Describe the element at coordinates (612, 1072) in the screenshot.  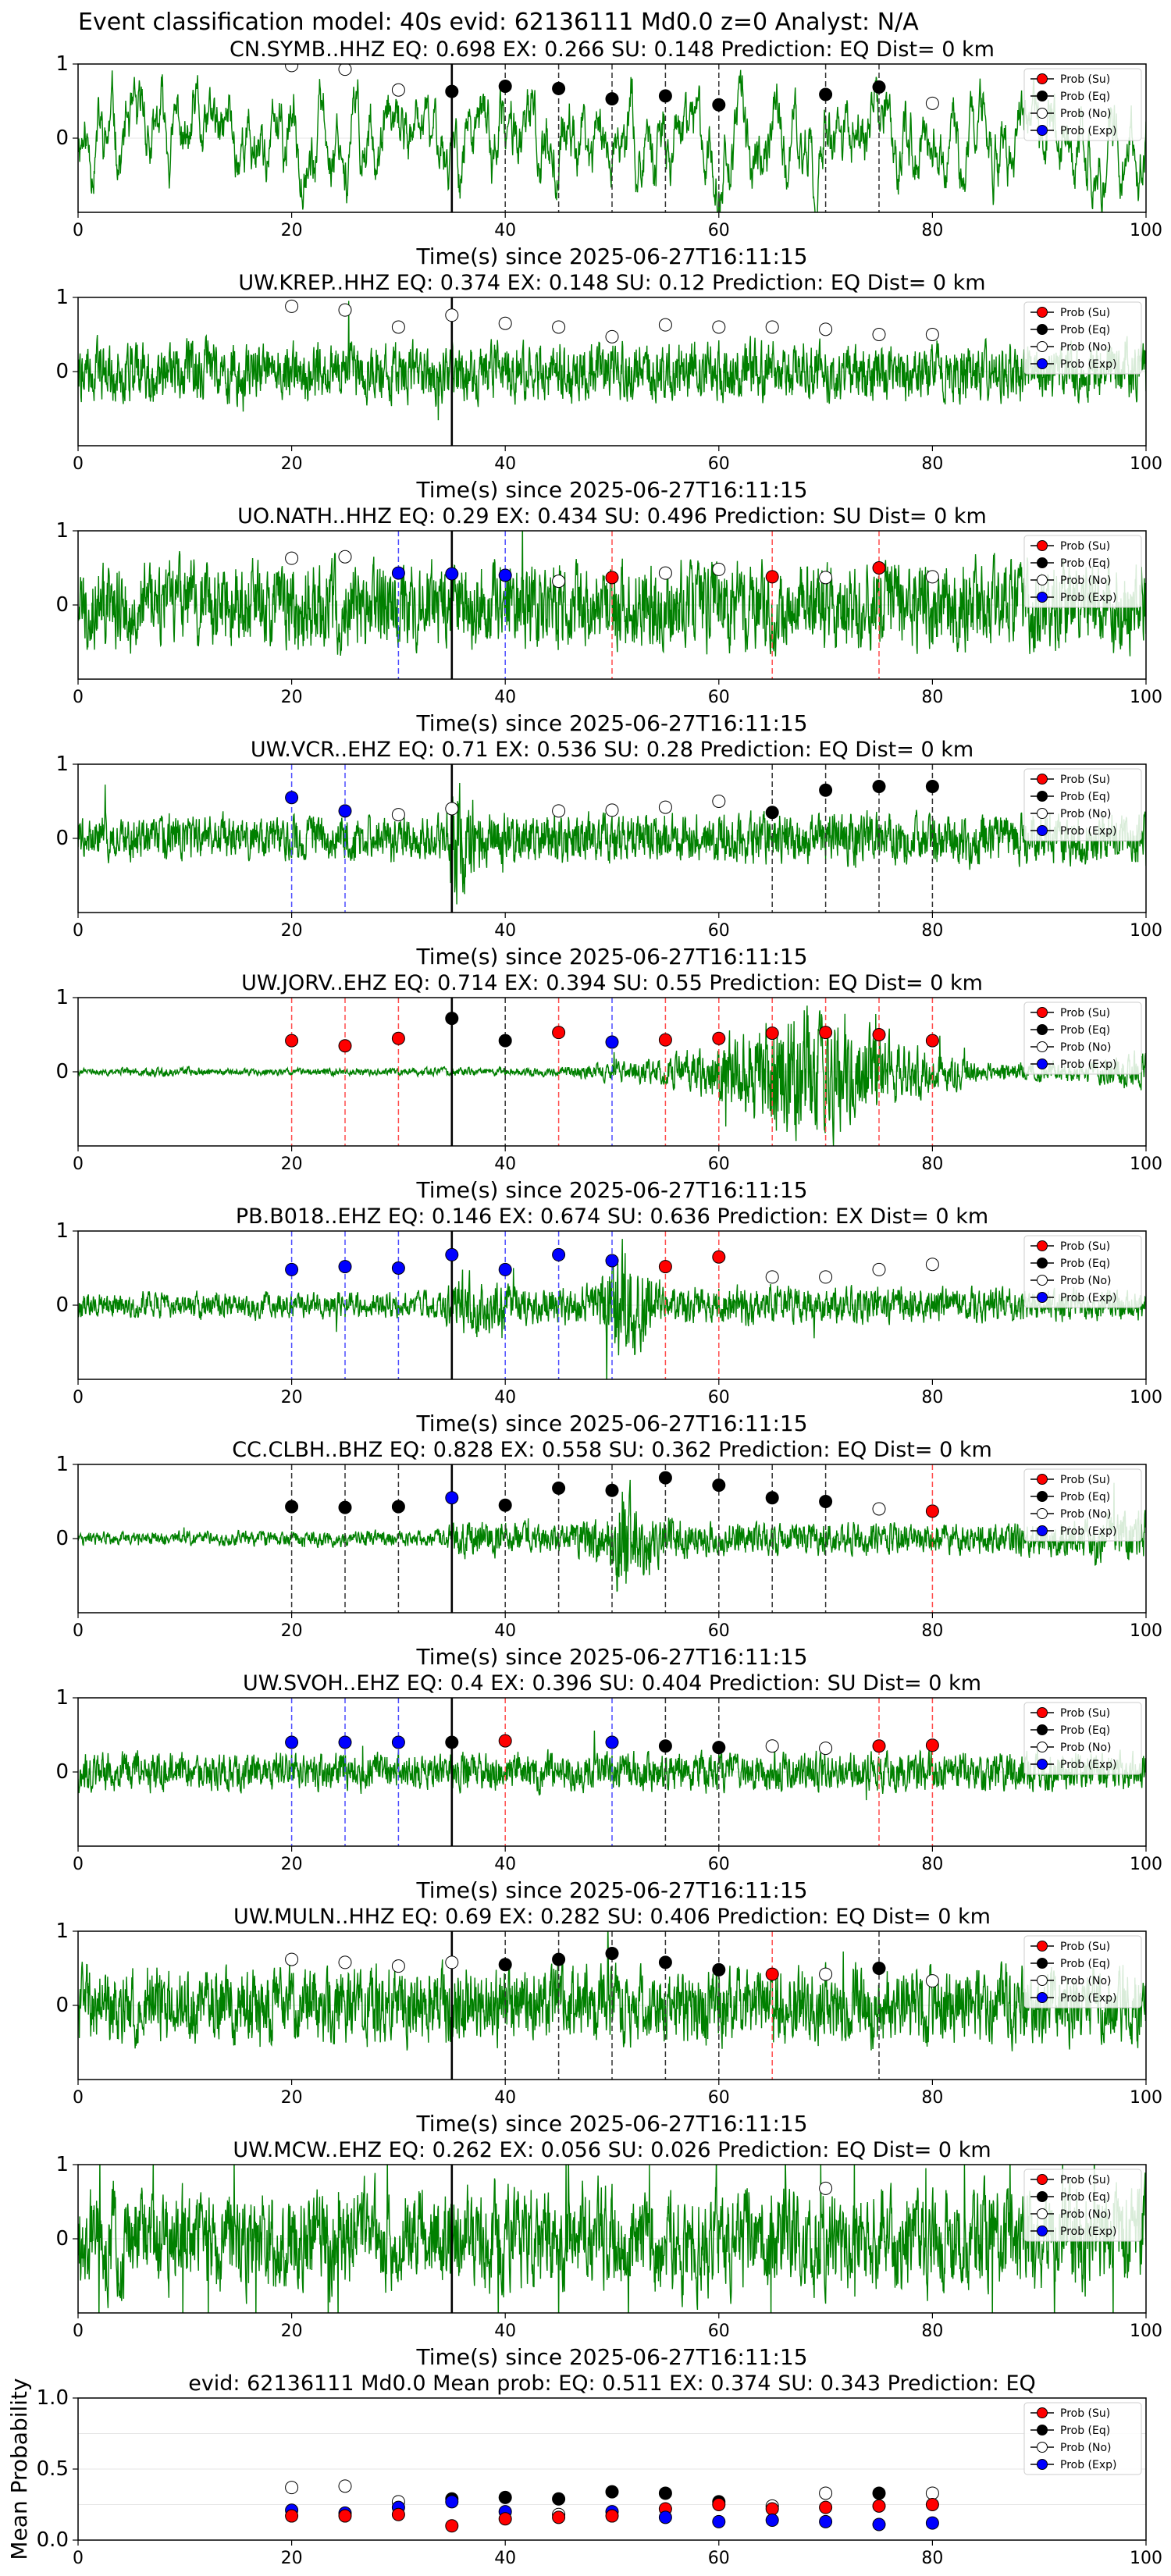
I see `axes-frame` at that location.